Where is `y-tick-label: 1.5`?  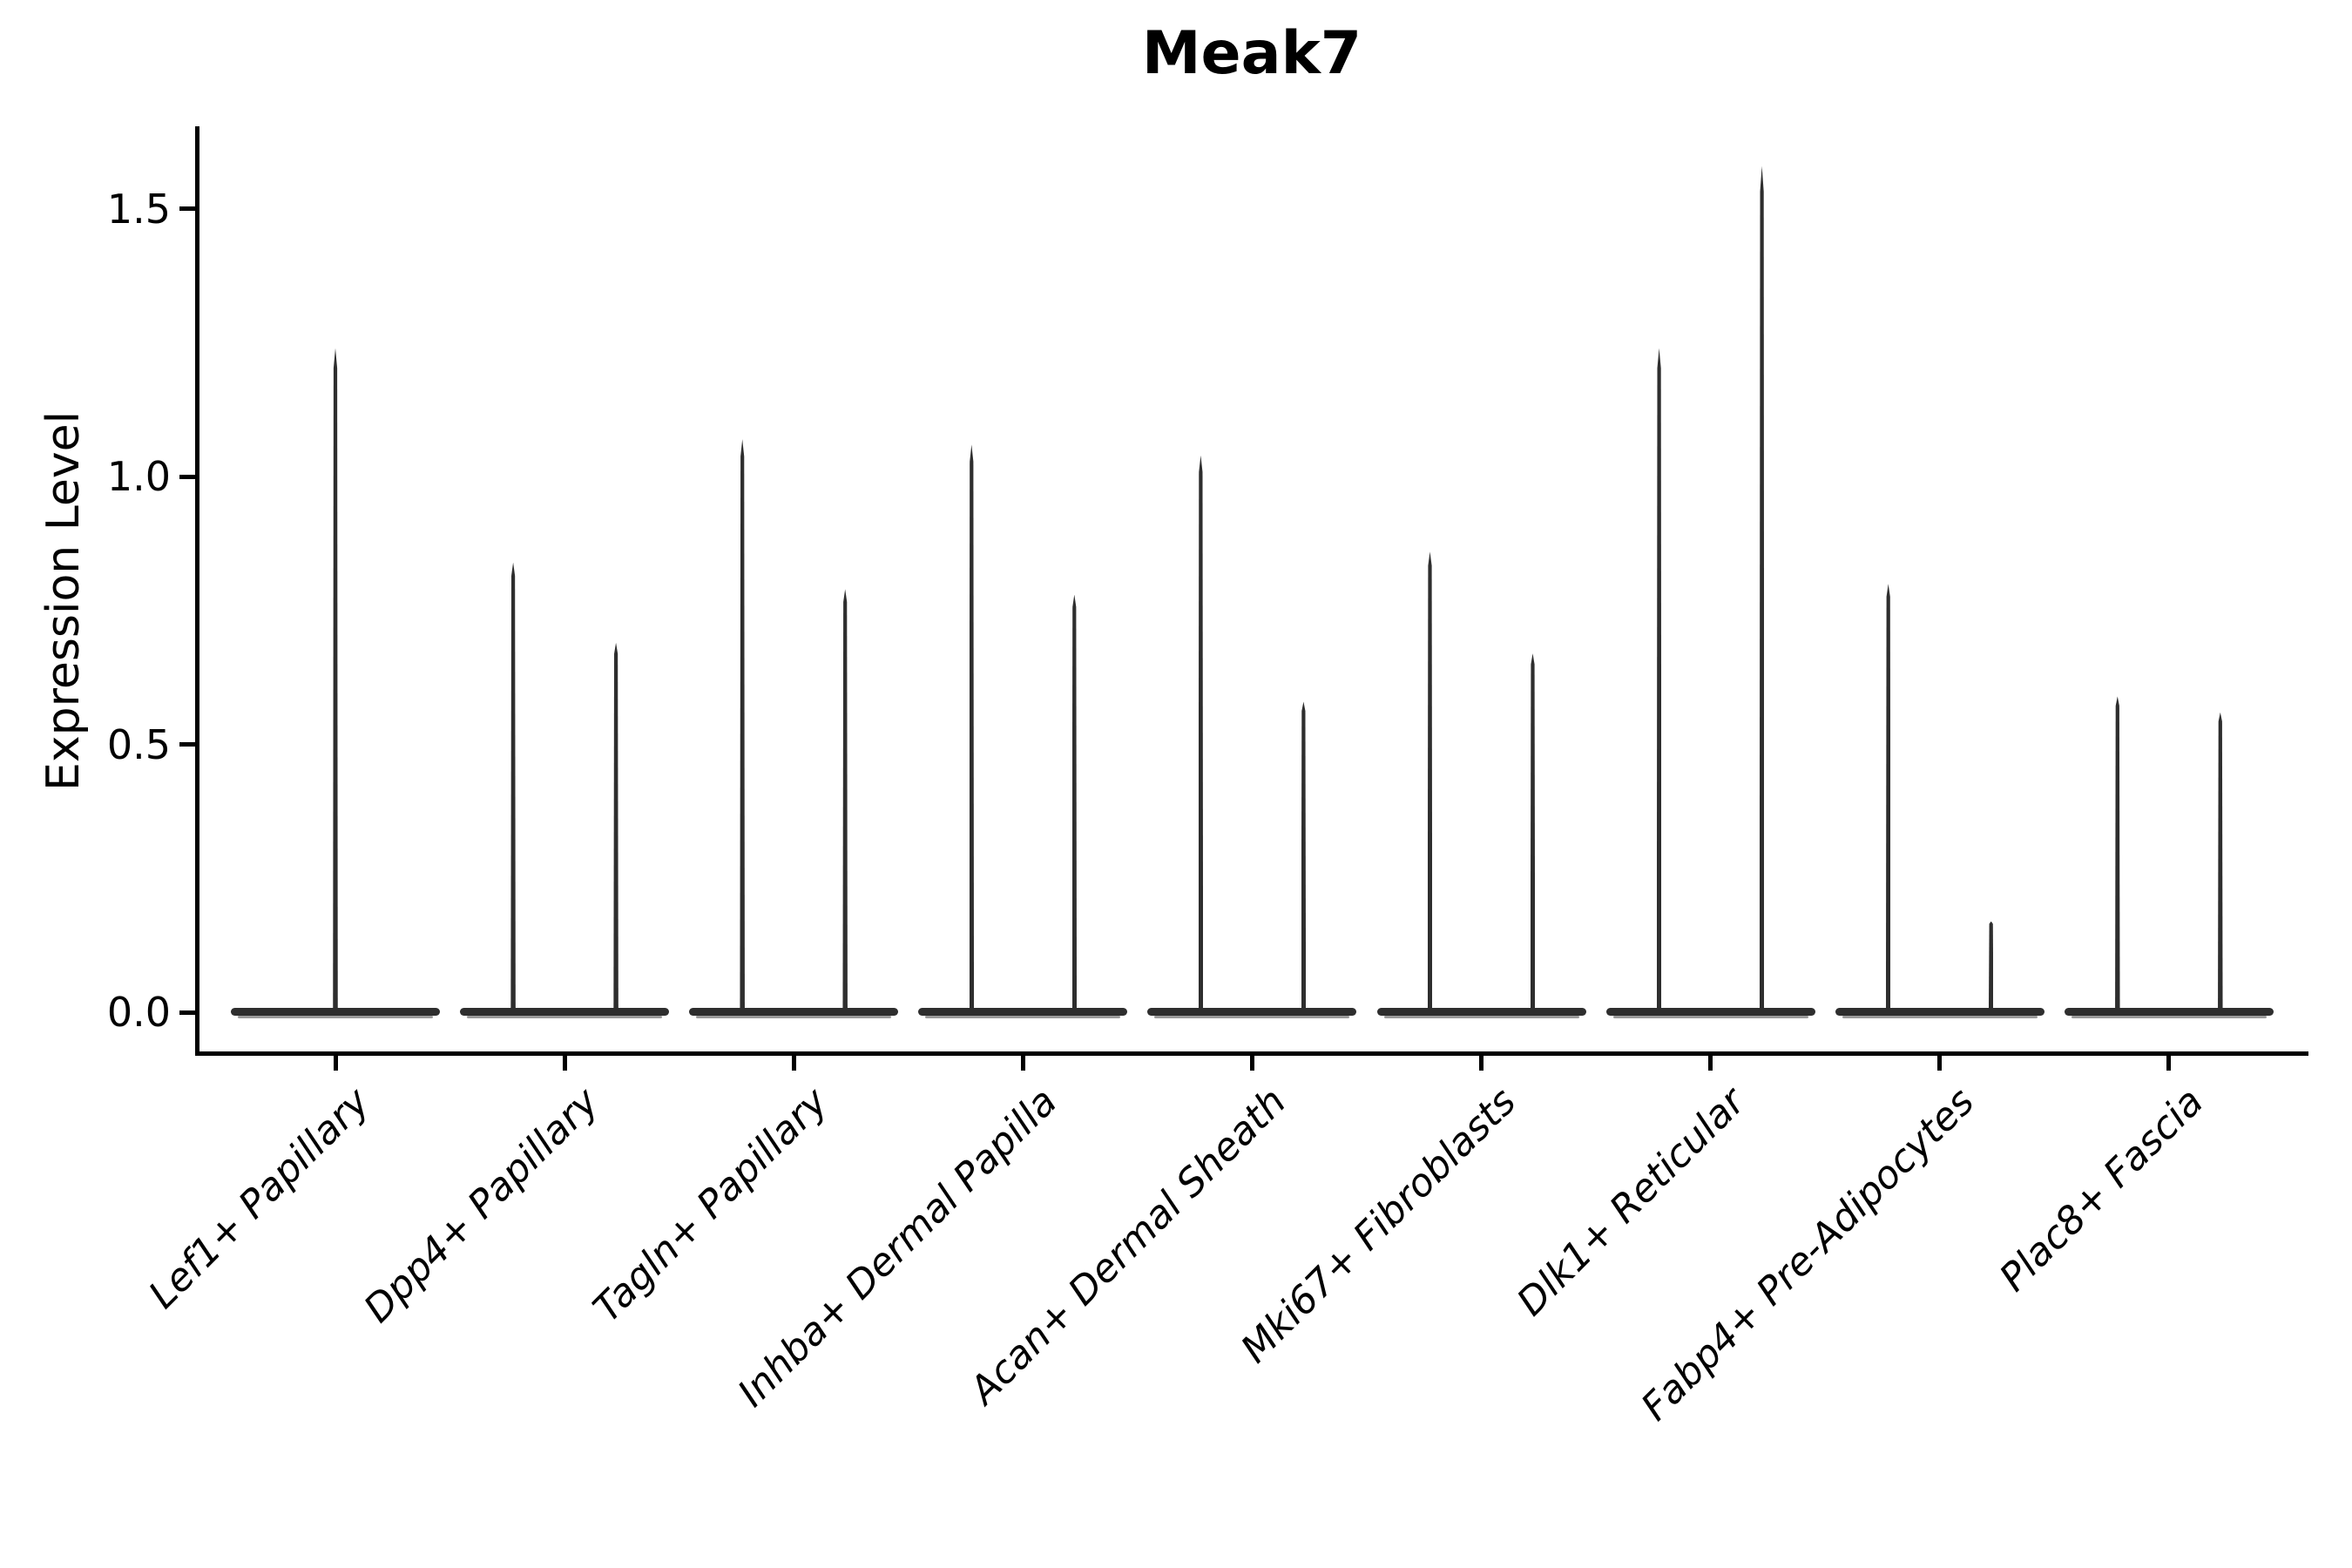 y-tick-label: 1.5 is located at coordinates (138, 209).